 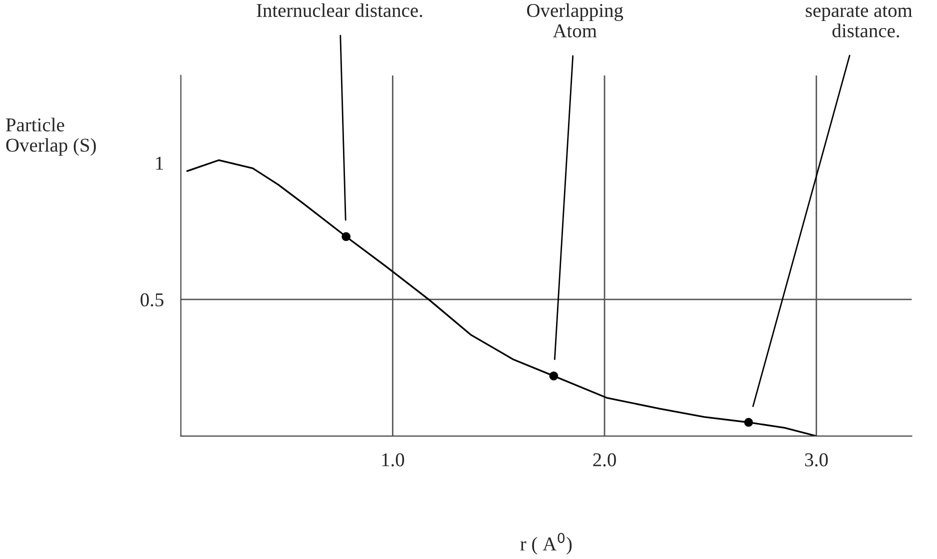 What do you see at coordinates (859, 22) in the screenshot?
I see `text: separate atom distance.` at bounding box center [859, 22].